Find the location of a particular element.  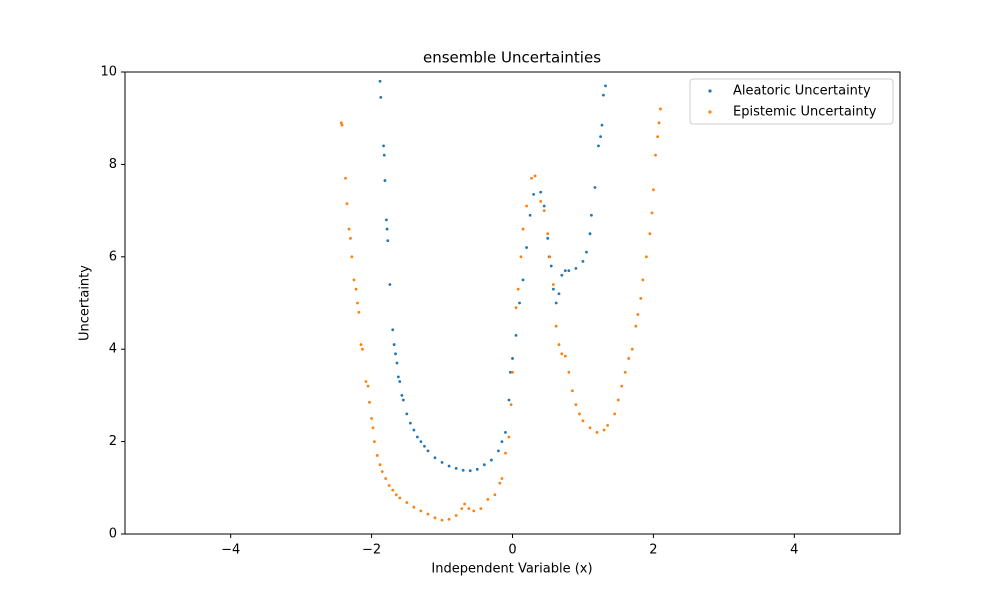

legend-label: Aleatoric Uncertainty is located at coordinates (802, 91).